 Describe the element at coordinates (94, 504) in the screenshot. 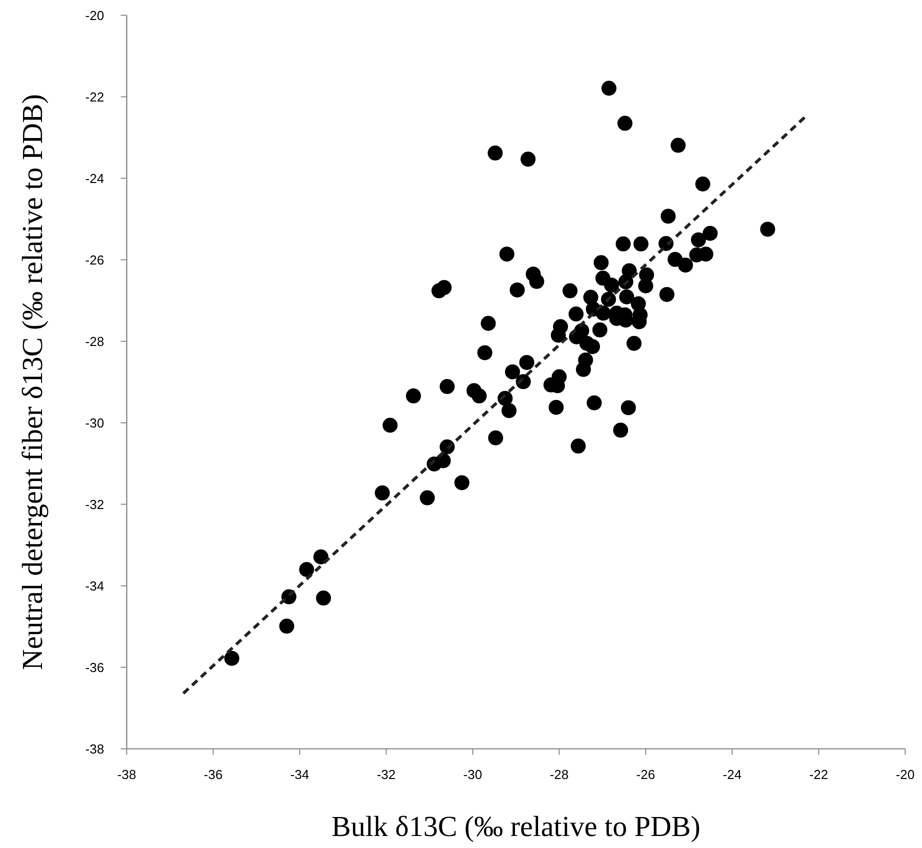

I see `y-tick-label: -32` at that location.